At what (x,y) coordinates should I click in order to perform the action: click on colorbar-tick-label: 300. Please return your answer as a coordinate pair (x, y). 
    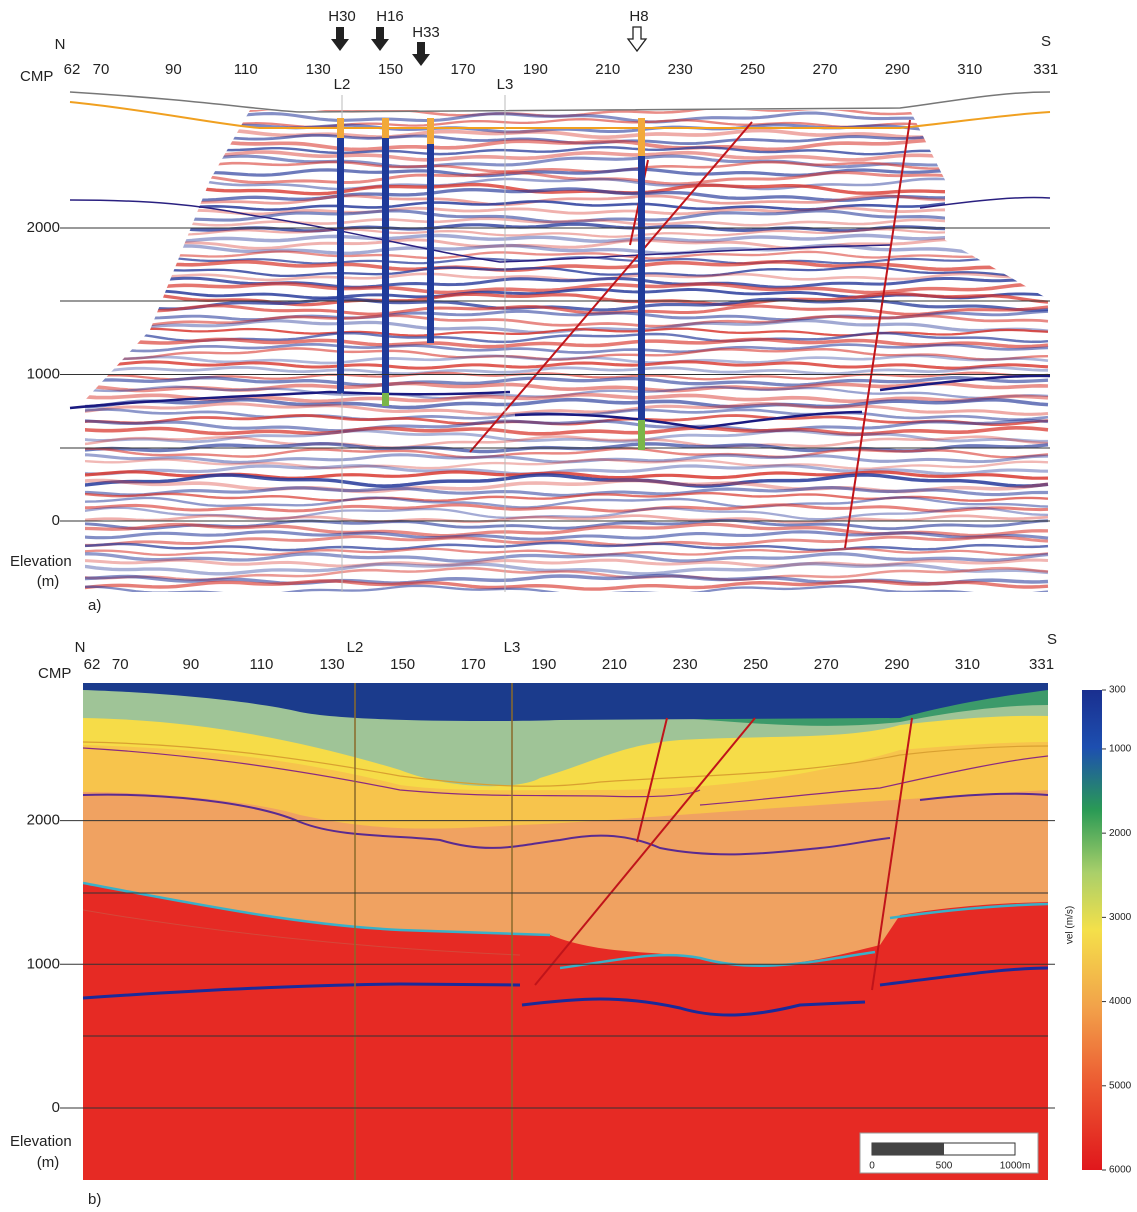
    Looking at the image, I should click on (1117, 690).